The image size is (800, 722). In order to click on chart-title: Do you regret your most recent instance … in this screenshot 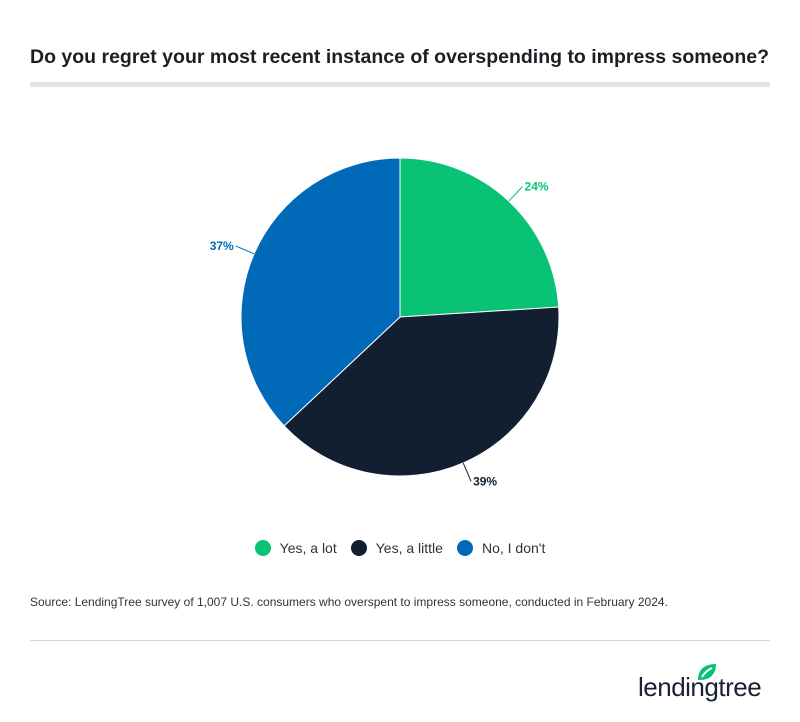, I will do `click(399, 57)`.